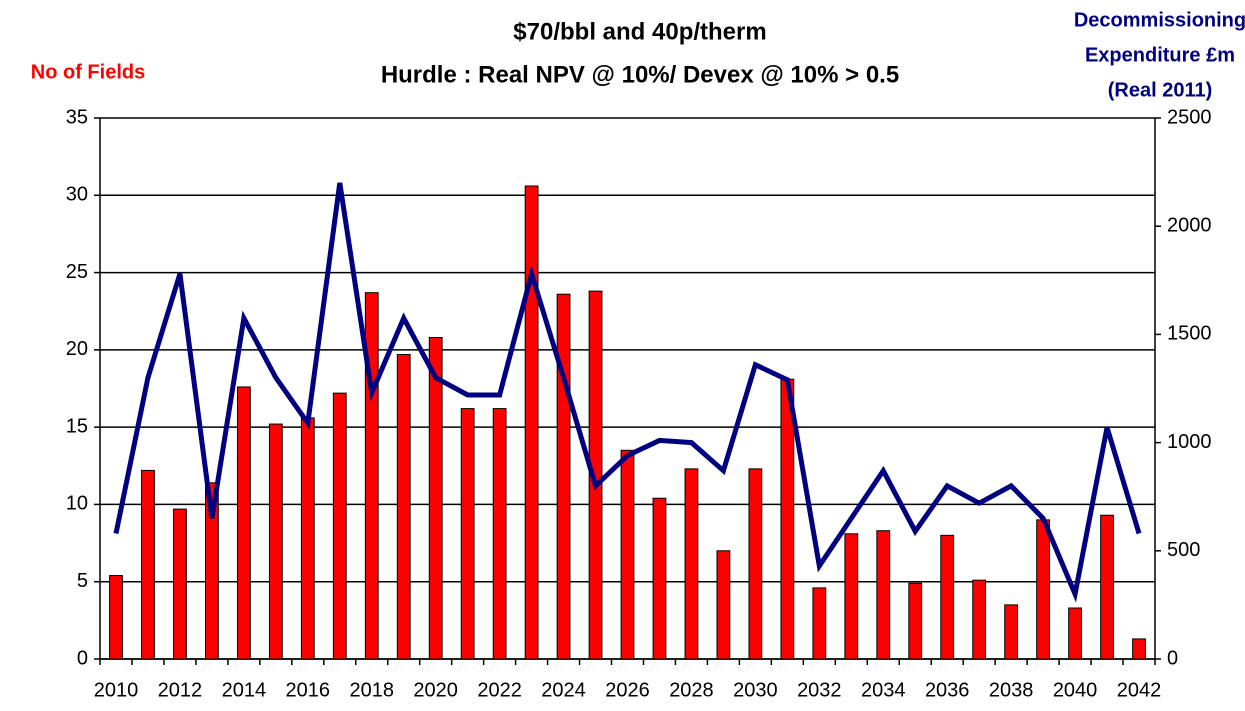 The width and height of the screenshot is (1245, 711). Describe the element at coordinates (82, 658) in the screenshot. I see `y-tick-label: 0` at that location.